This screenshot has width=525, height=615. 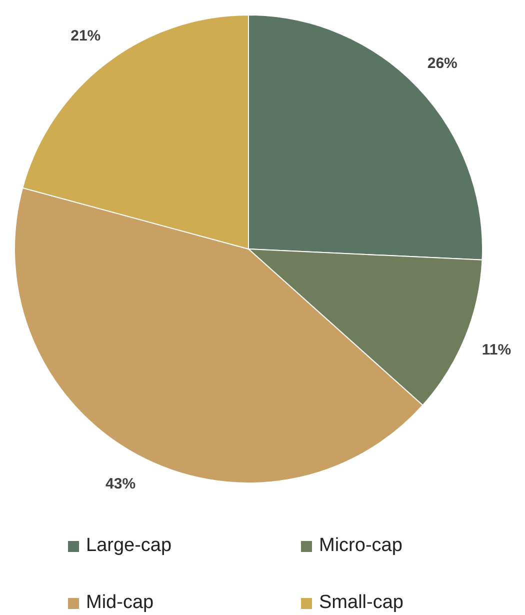 I want to click on legend-label: Micro-cap, so click(x=360, y=546).